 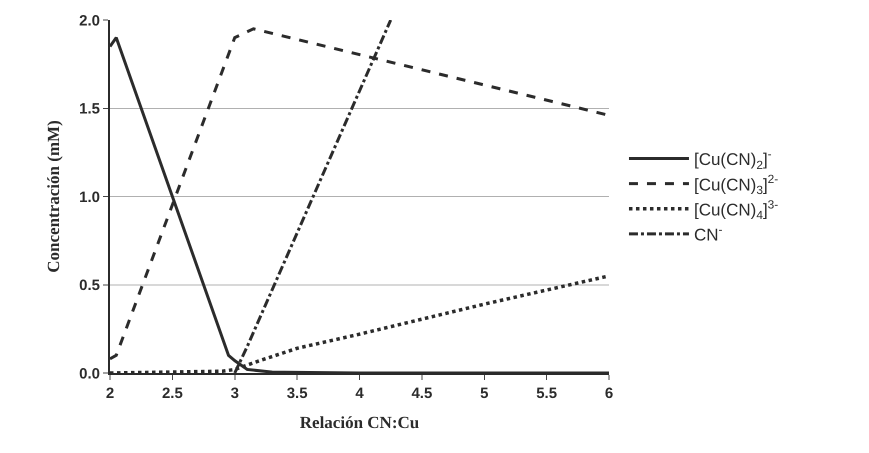 What do you see at coordinates (89, 197) in the screenshot?
I see `y-tick-label: 1.0` at bounding box center [89, 197].